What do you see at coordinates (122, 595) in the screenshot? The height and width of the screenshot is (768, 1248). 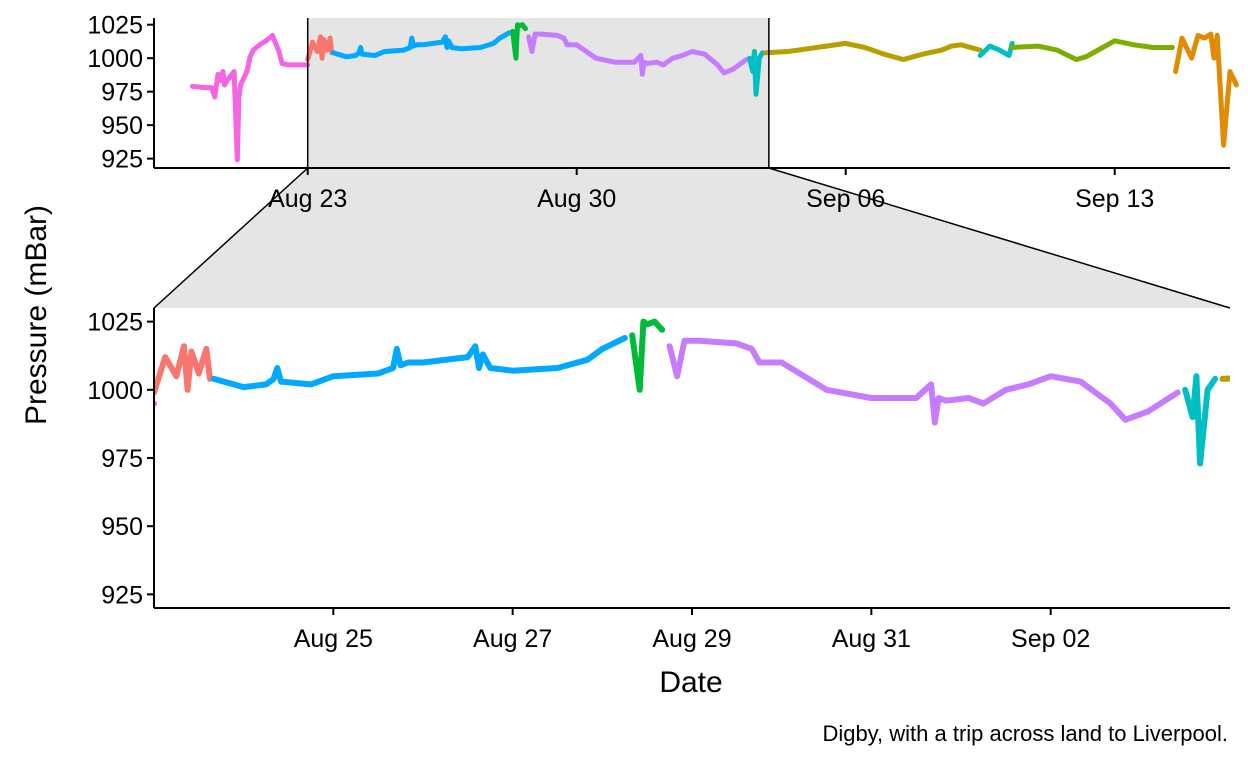 I see `zoom-y-tick-label-0: 925` at bounding box center [122, 595].